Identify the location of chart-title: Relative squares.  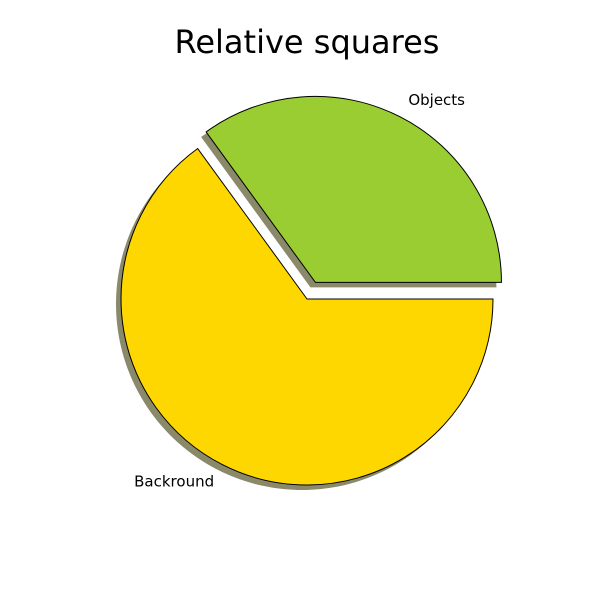
(307, 42).